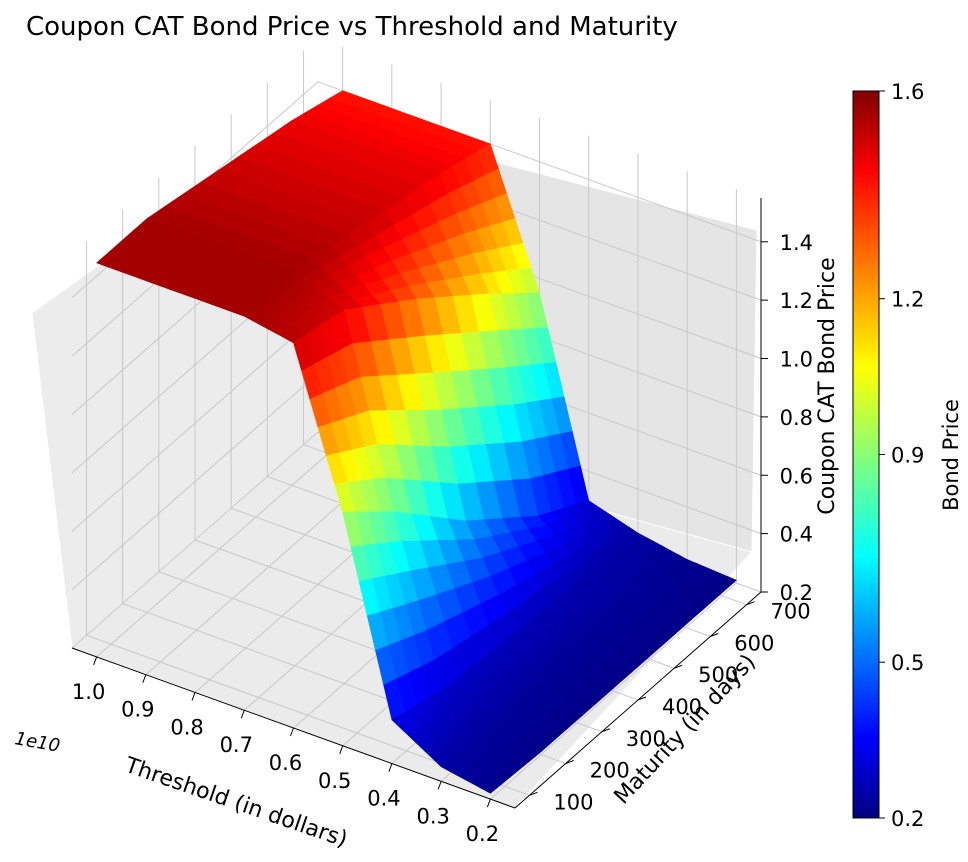  Describe the element at coordinates (37, 742) in the screenshot. I see `x-offset-label: 1e10` at that location.